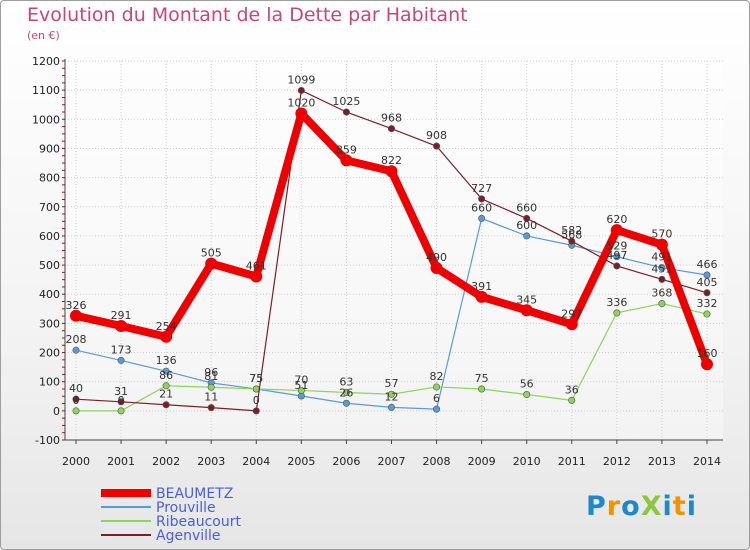  What do you see at coordinates (49, 323) in the screenshot?
I see `y-tick-label: 300` at bounding box center [49, 323].